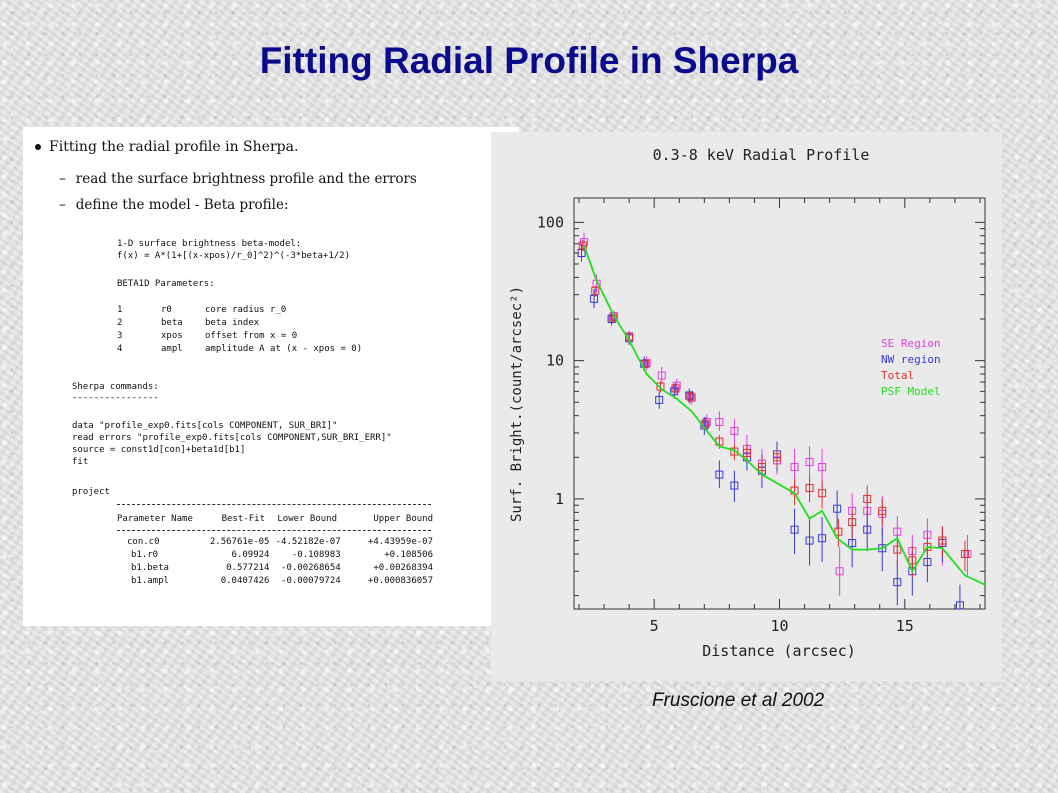 This screenshot has width=1058, height=793. Describe the element at coordinates (150, 567) in the screenshot. I see `table-cell: b1.beta` at that location.